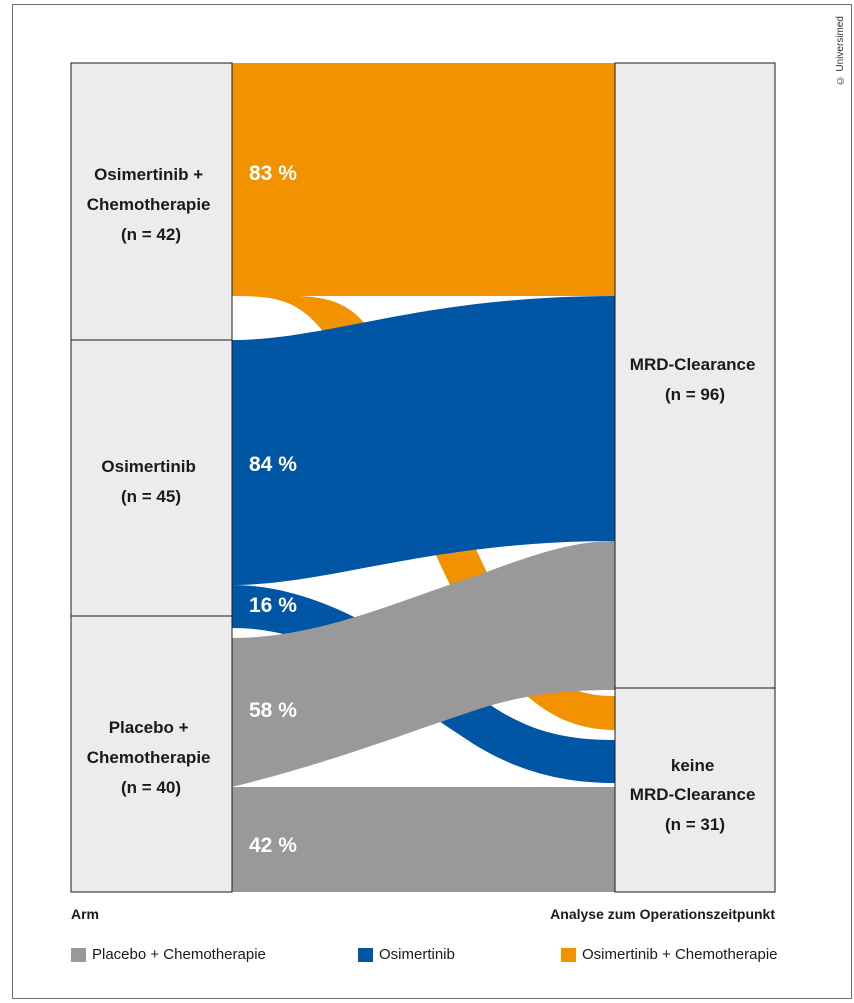 The image size is (854, 1003). Describe the element at coordinates (273, 315) in the screenshot. I see `flow-label-oc-none: 17 %` at that location.